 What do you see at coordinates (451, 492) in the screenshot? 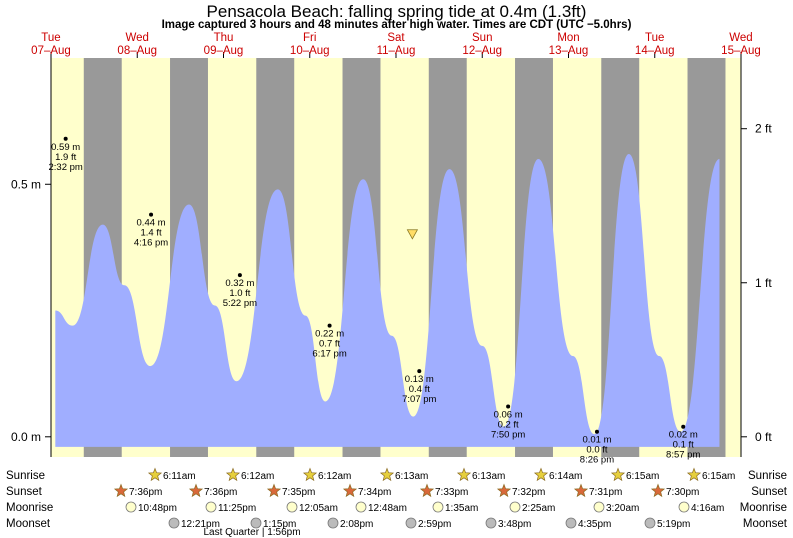
I see `sunset-time: 7:33pm` at bounding box center [451, 492].